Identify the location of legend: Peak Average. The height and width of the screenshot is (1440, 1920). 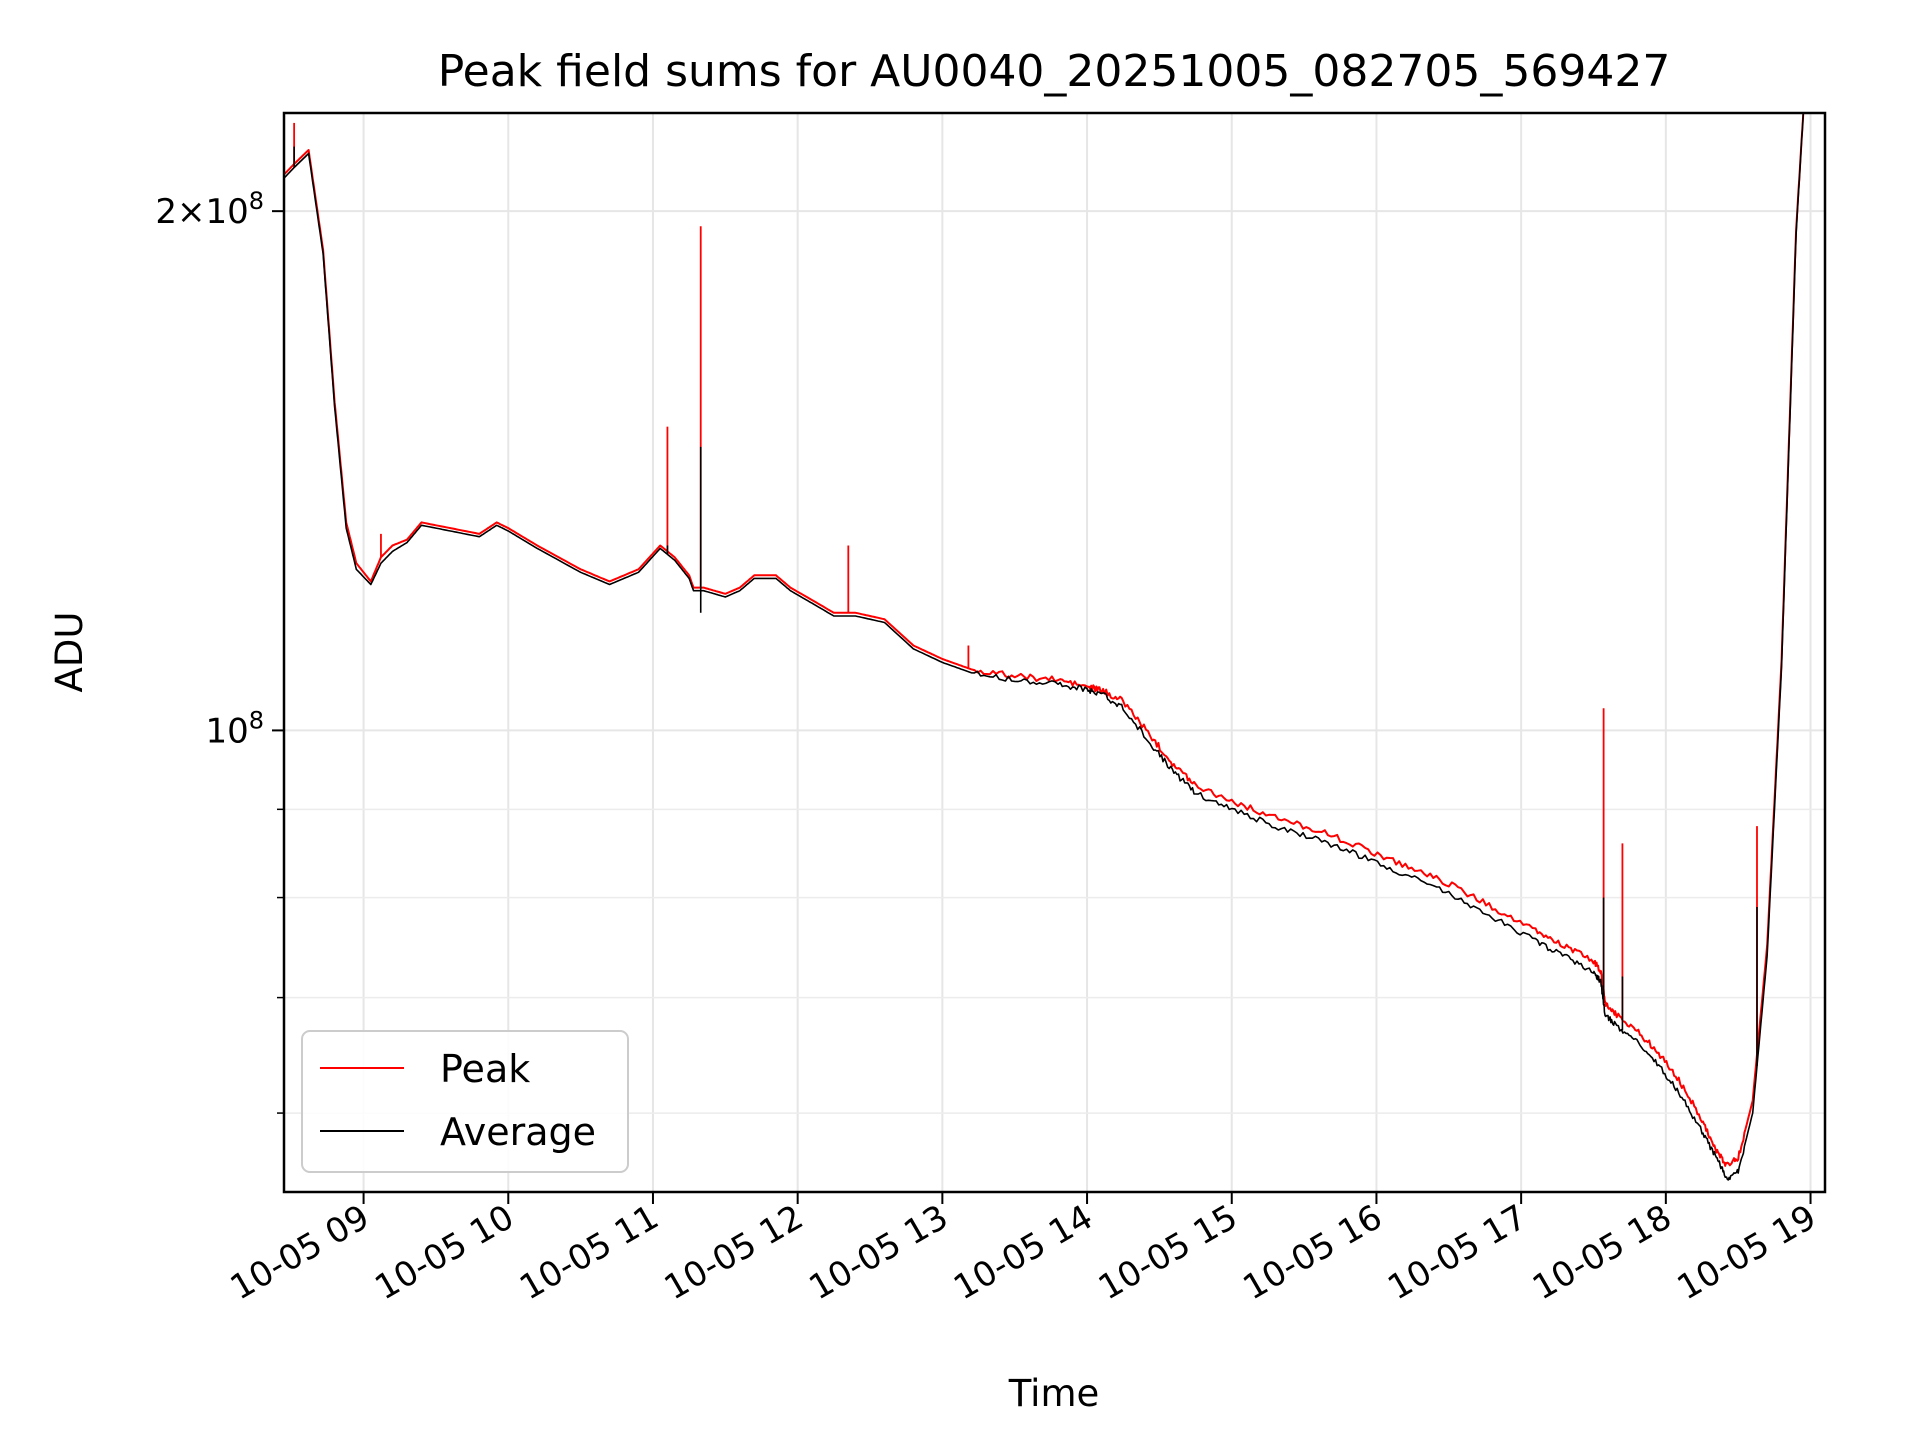
(465, 1101).